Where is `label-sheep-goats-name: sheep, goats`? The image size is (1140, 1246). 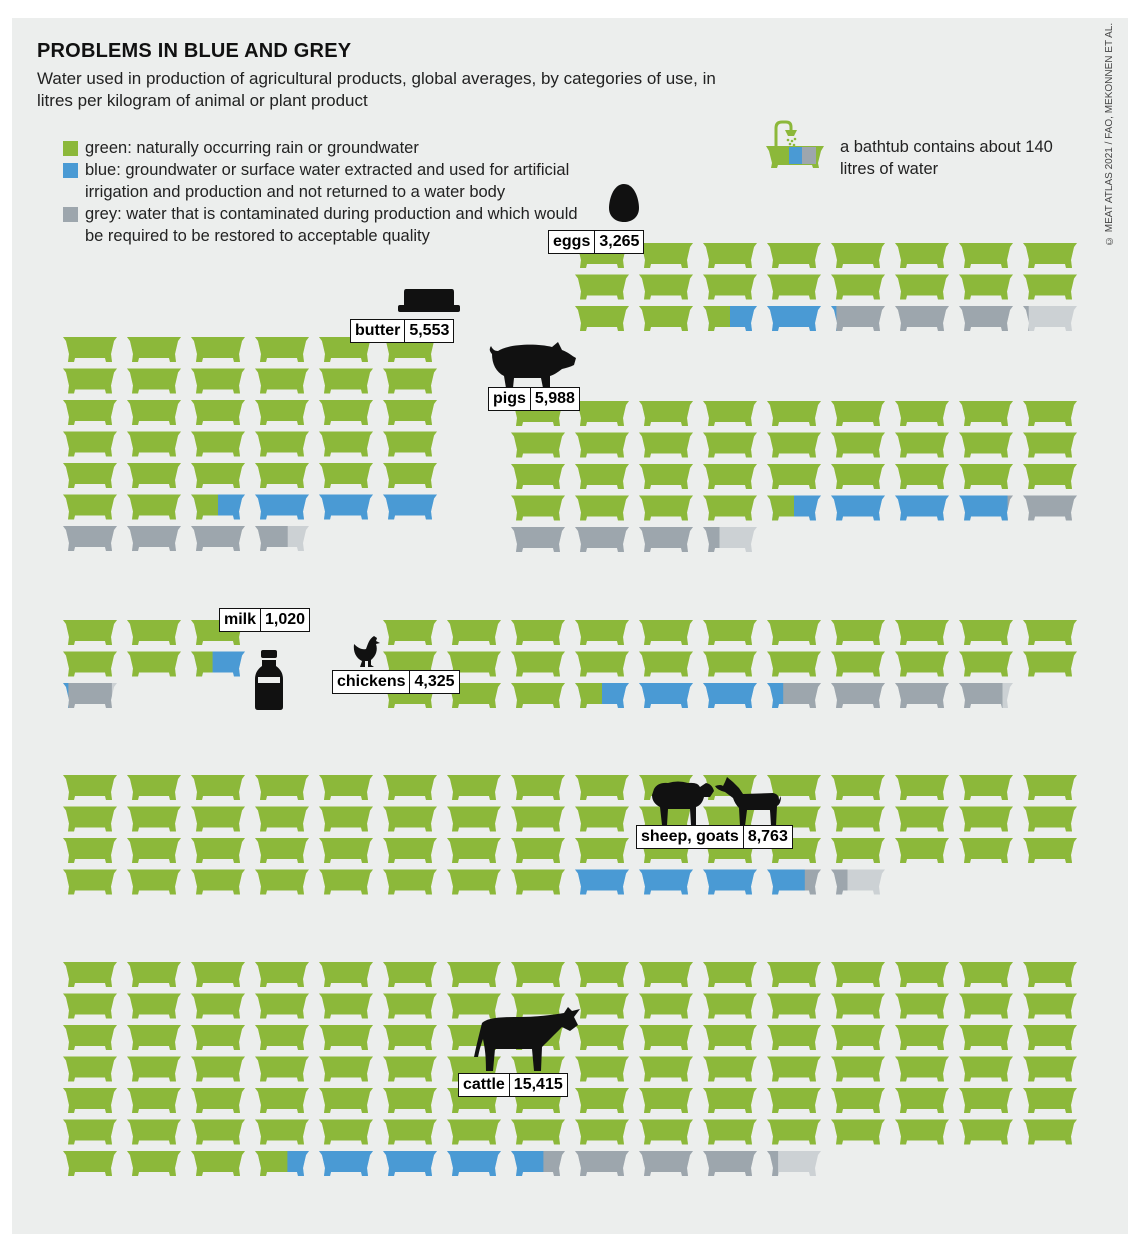
label-sheep-goats-name: sheep, goats is located at coordinates (690, 836).